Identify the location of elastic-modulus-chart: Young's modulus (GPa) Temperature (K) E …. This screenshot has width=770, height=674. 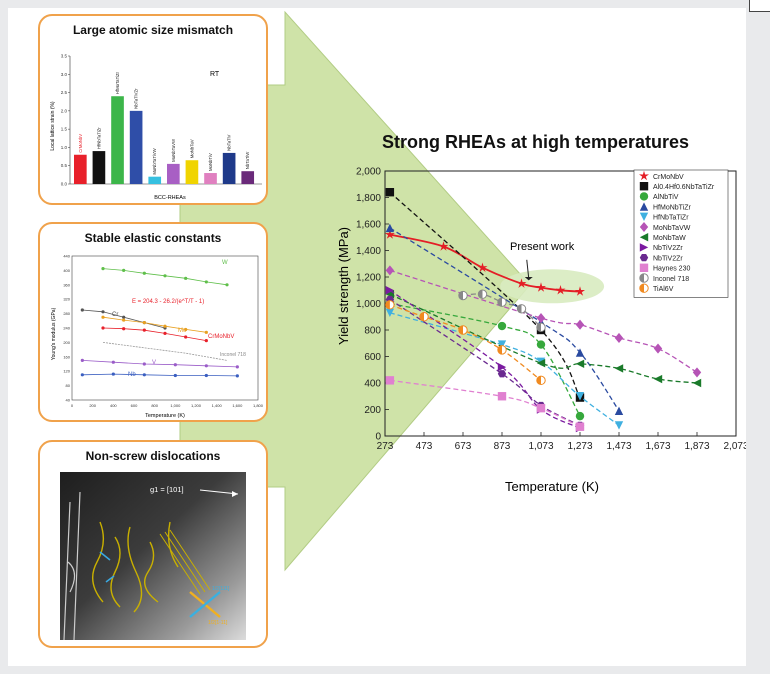
(157, 337).